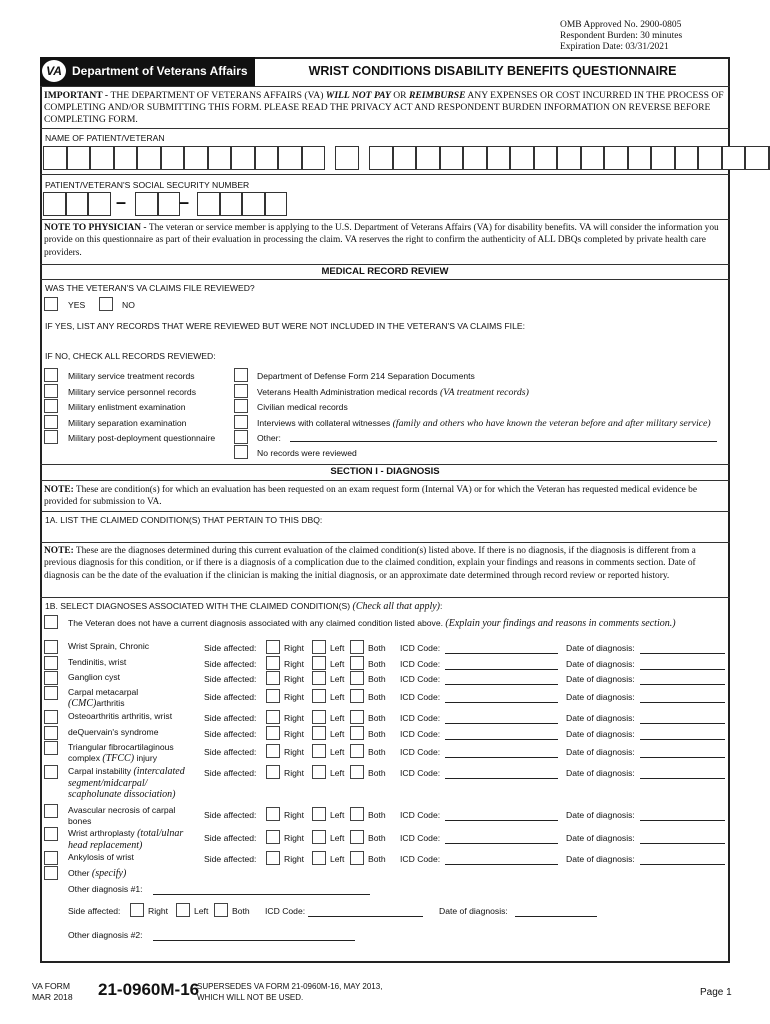  What do you see at coordinates (261, 894) in the screenshot?
I see `other-diagnosis-1-input` at bounding box center [261, 894].